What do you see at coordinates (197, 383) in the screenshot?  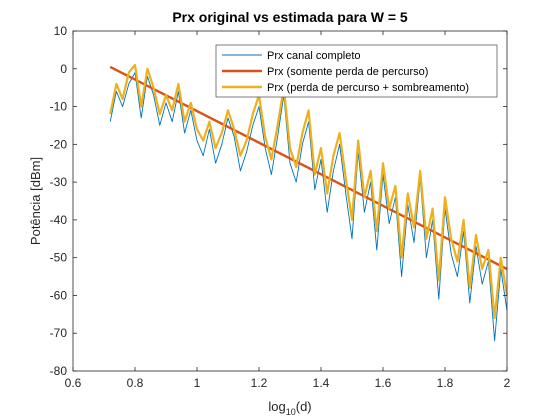 I see `x-tick-label: 1` at bounding box center [197, 383].